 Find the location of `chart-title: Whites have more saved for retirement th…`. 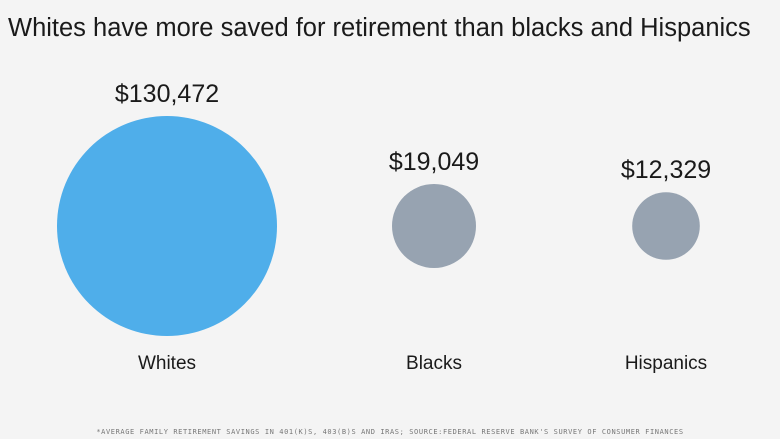

chart-title: Whites have more saved for retirement th… is located at coordinates (379, 28).